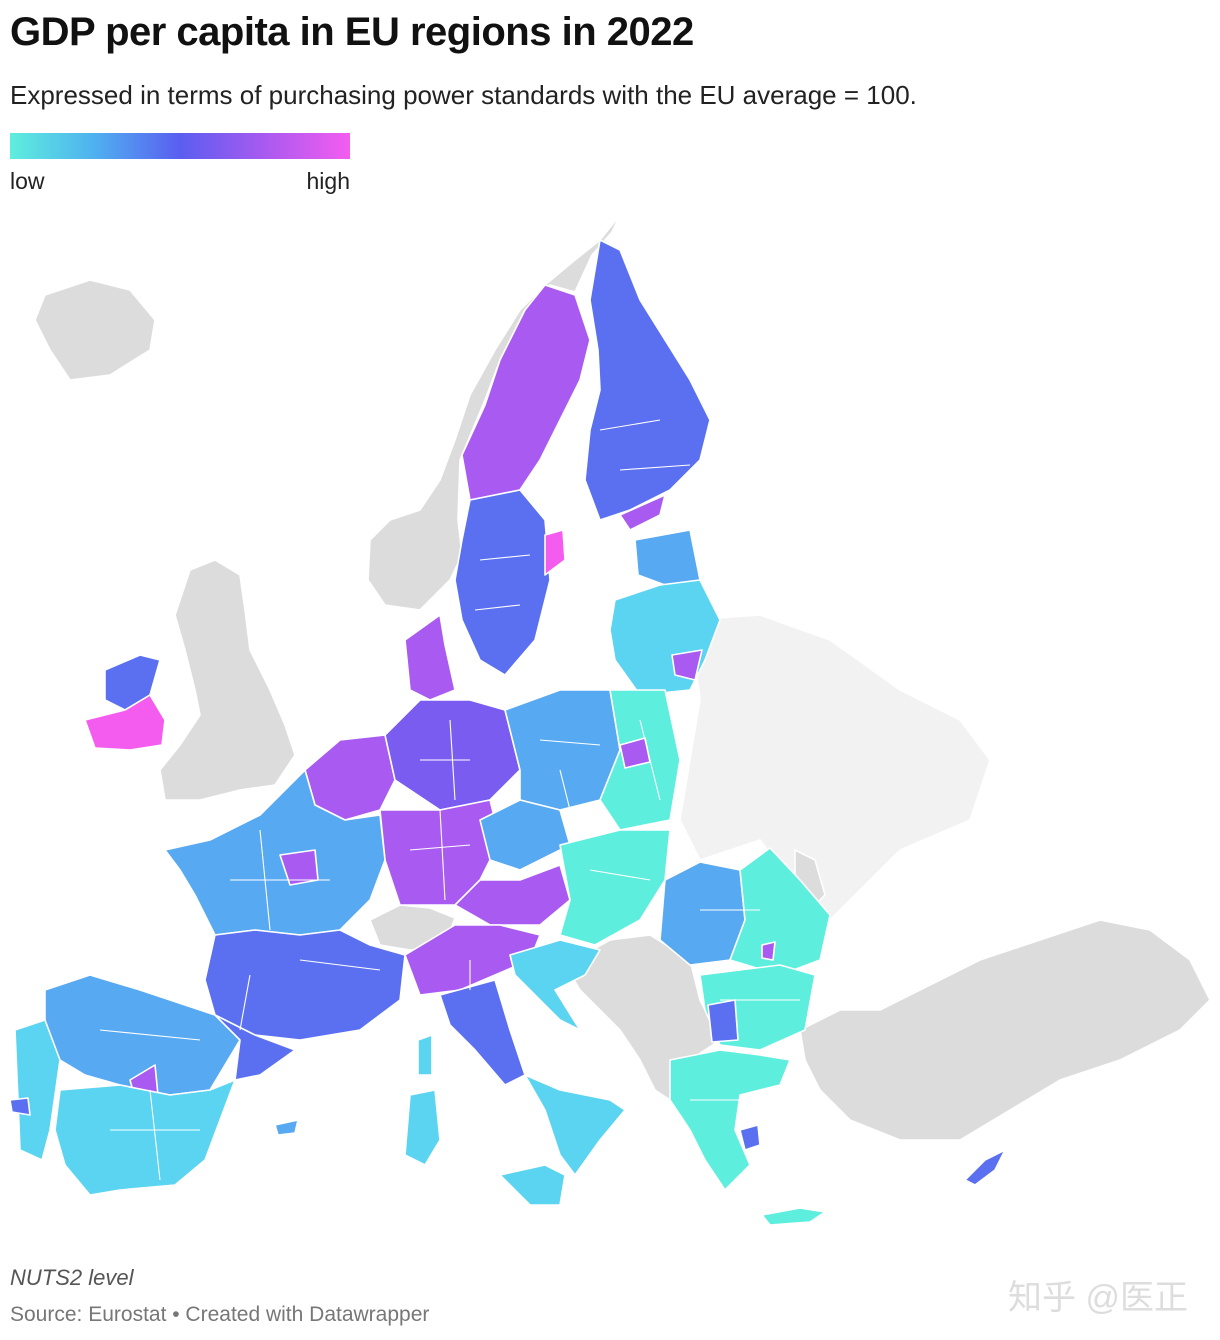  I want to click on map-region-sofia, so click(723, 1021).